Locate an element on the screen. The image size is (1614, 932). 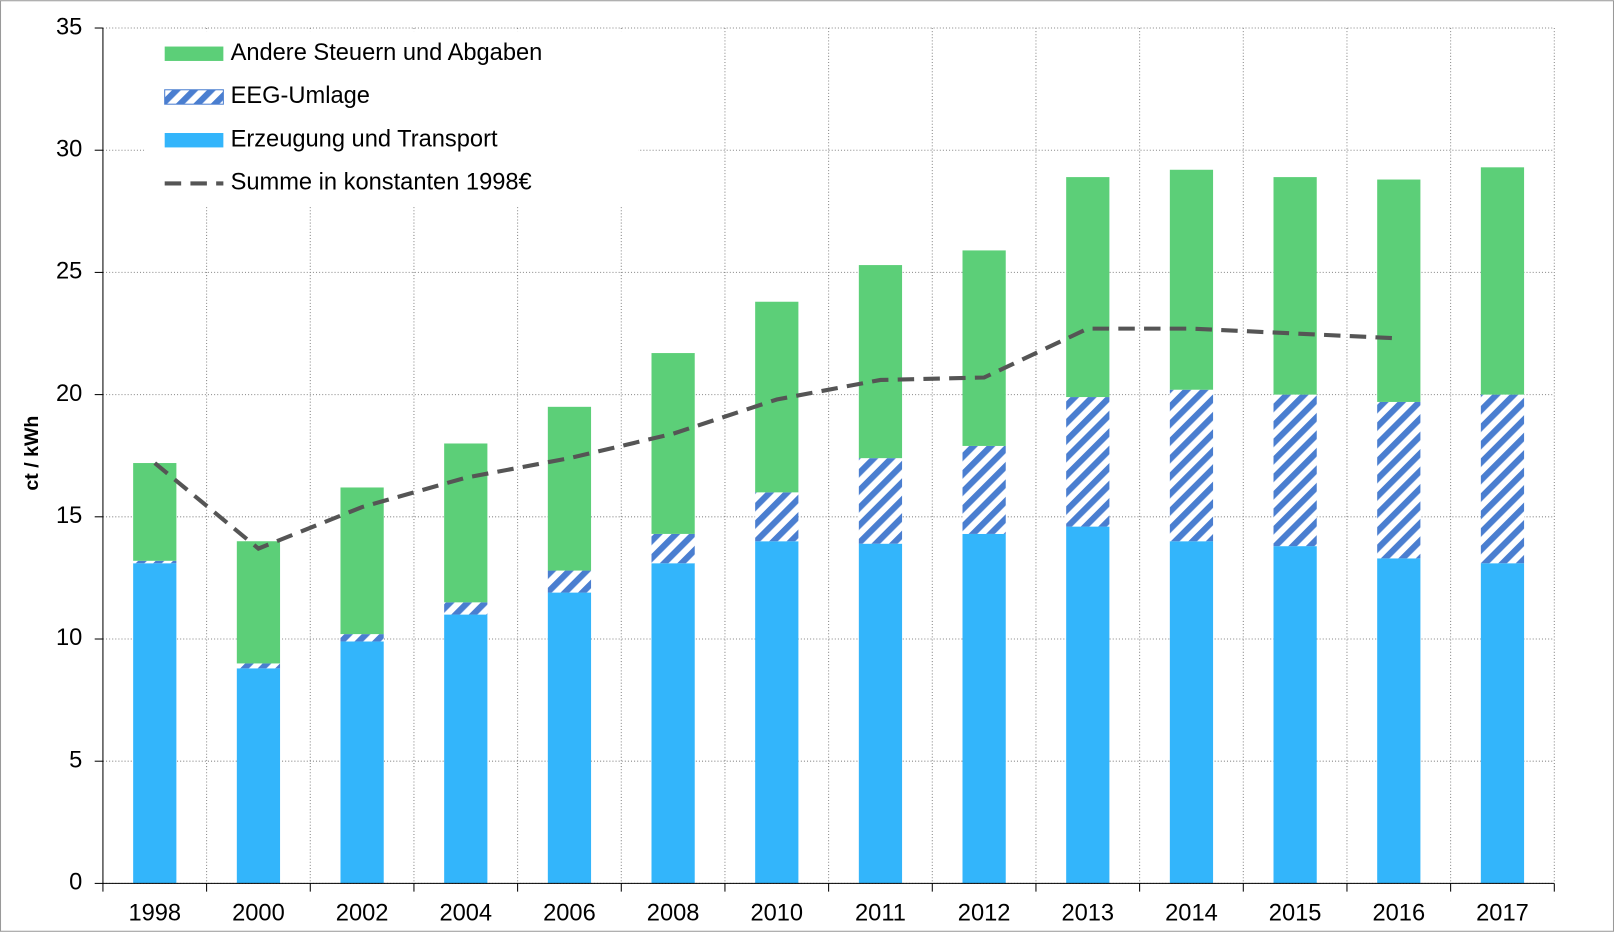
x-tick-label: 2000 is located at coordinates (258, 914).